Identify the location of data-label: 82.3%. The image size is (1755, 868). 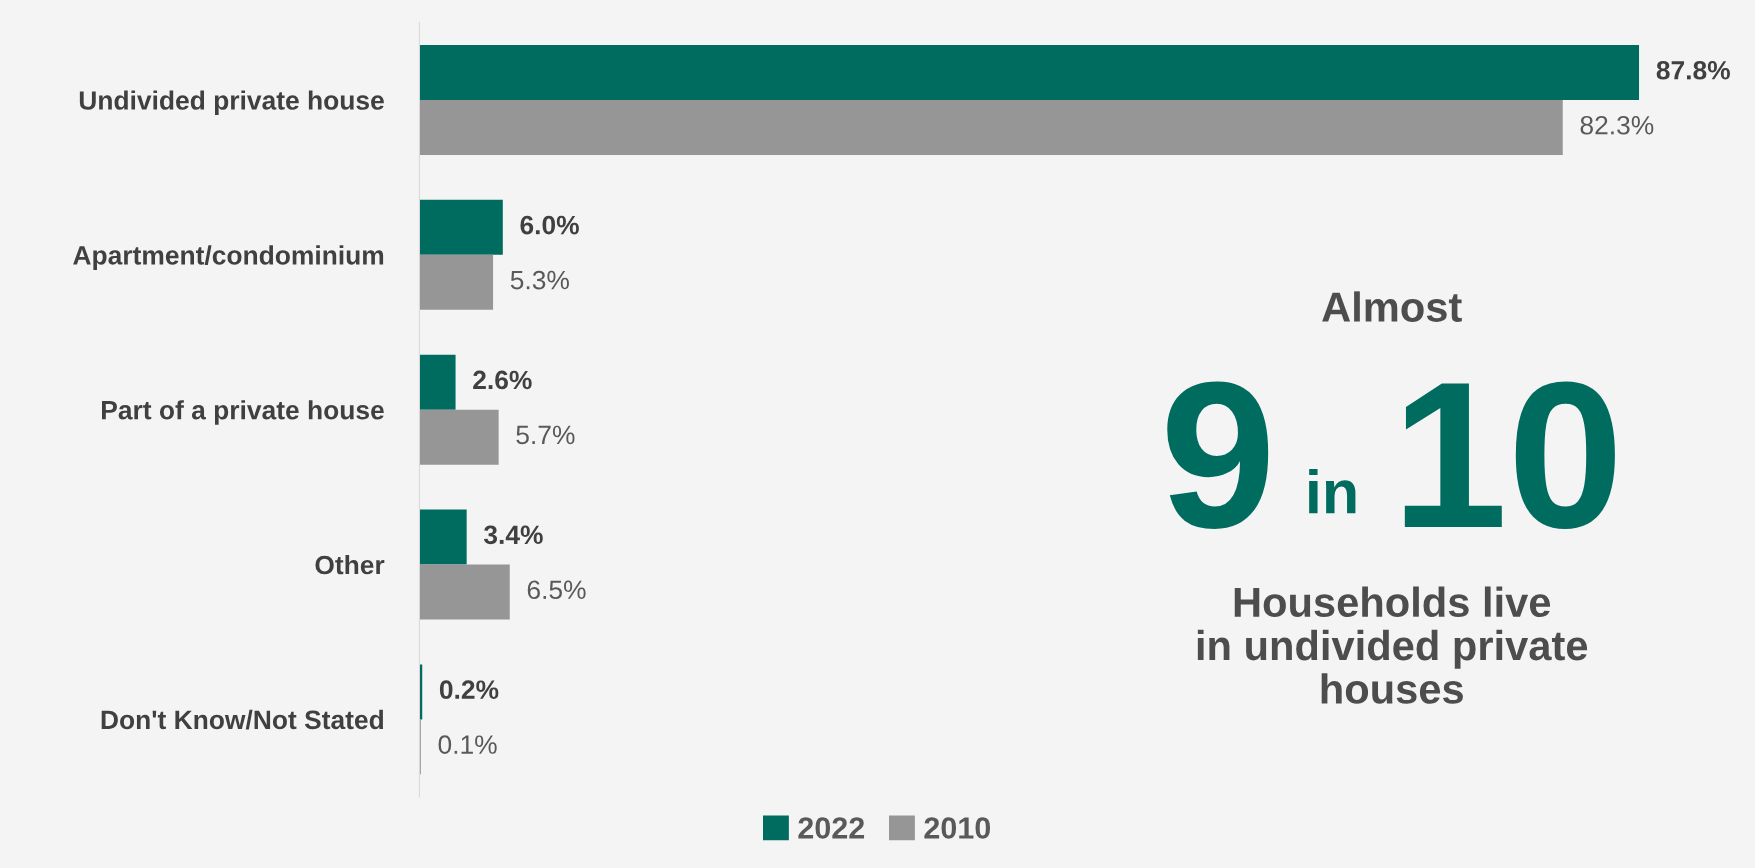
(1617, 125).